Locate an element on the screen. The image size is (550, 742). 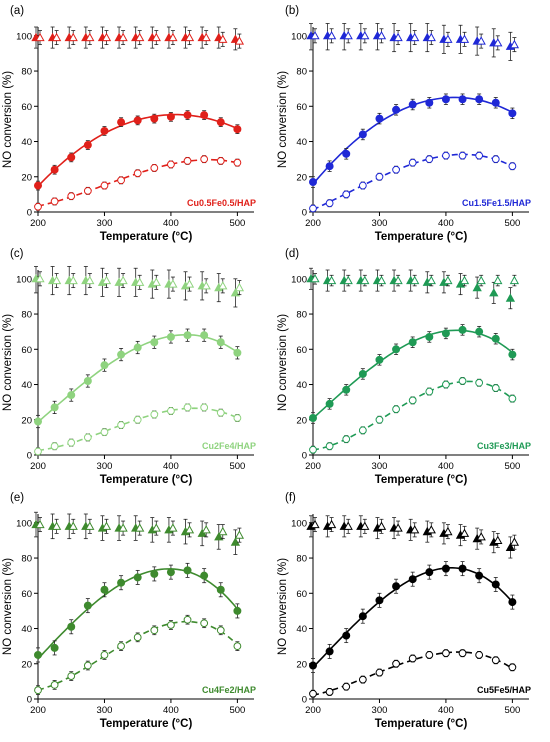
x-tick-label: 200 is located at coordinates (38, 223).